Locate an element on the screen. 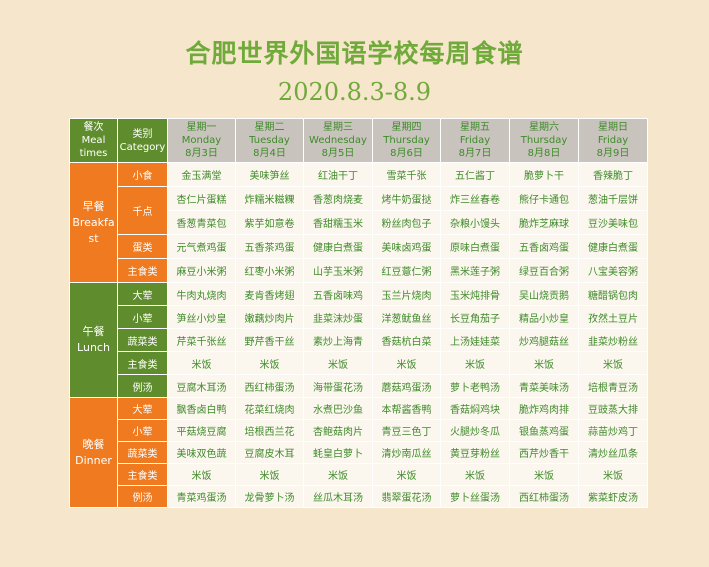 The width and height of the screenshot is (709, 567). dish-cell: 熊仔卡通包 is located at coordinates (544, 198).